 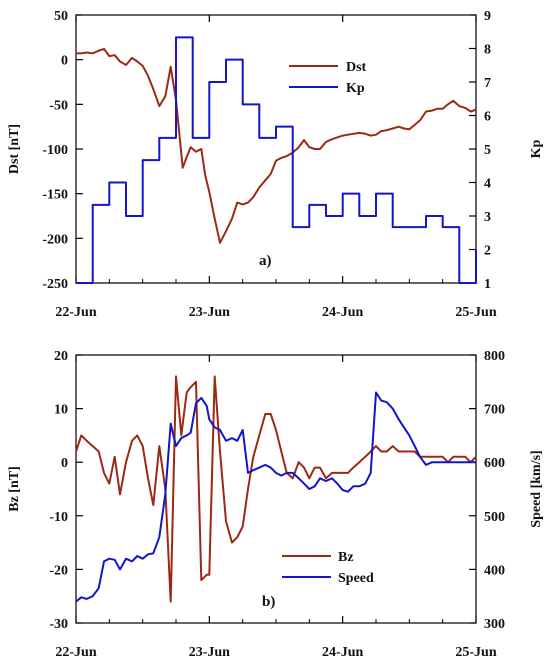 What do you see at coordinates (536, 148) in the screenshot?
I see `panel-a-ylabel-right: Kp` at bounding box center [536, 148].